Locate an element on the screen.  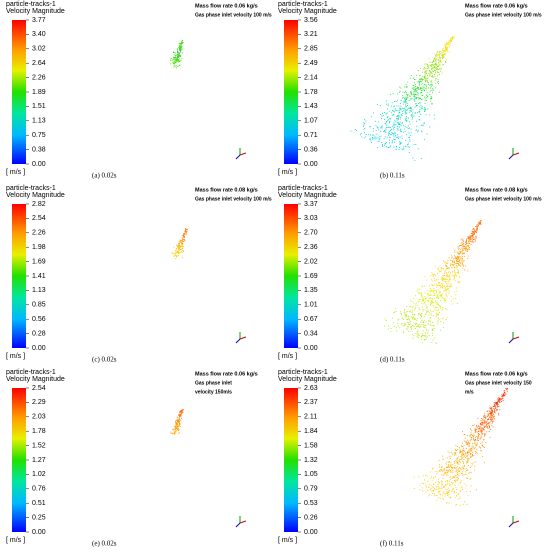
colorbar-label: 1.84 is located at coordinates (311, 431).